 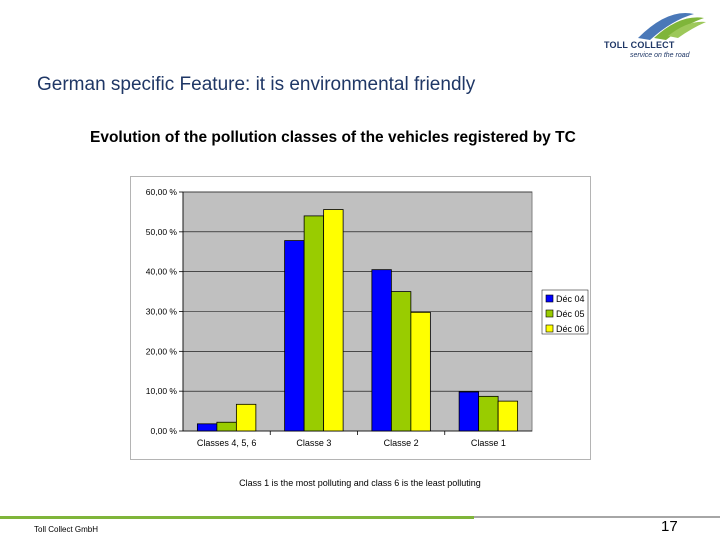 What do you see at coordinates (570, 314) in the screenshot?
I see `legend-label: Déc 05` at bounding box center [570, 314].